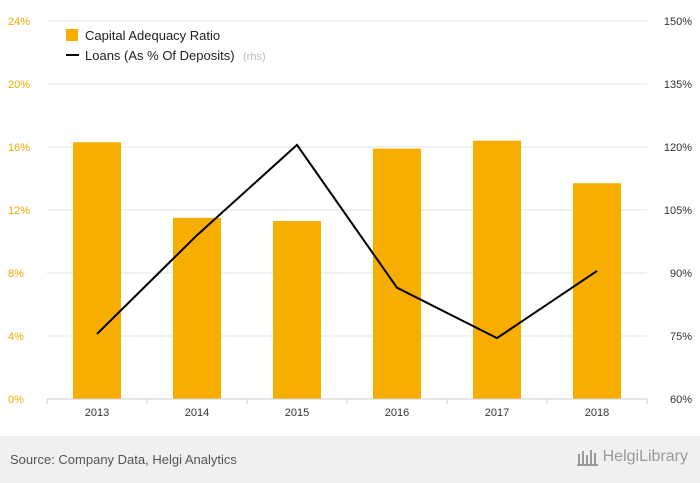 This screenshot has width=700, height=483. What do you see at coordinates (678, 85) in the screenshot?
I see `y-right-tick-label: 135%` at bounding box center [678, 85].